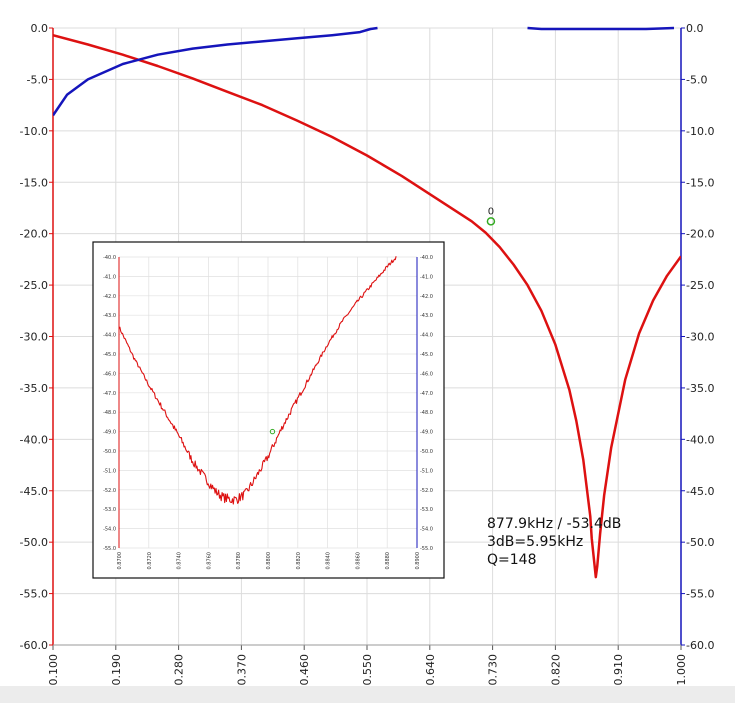  Describe the element at coordinates (180, 561) in the screenshot. I see `inset-x-tick-label: 0.8740` at that location.